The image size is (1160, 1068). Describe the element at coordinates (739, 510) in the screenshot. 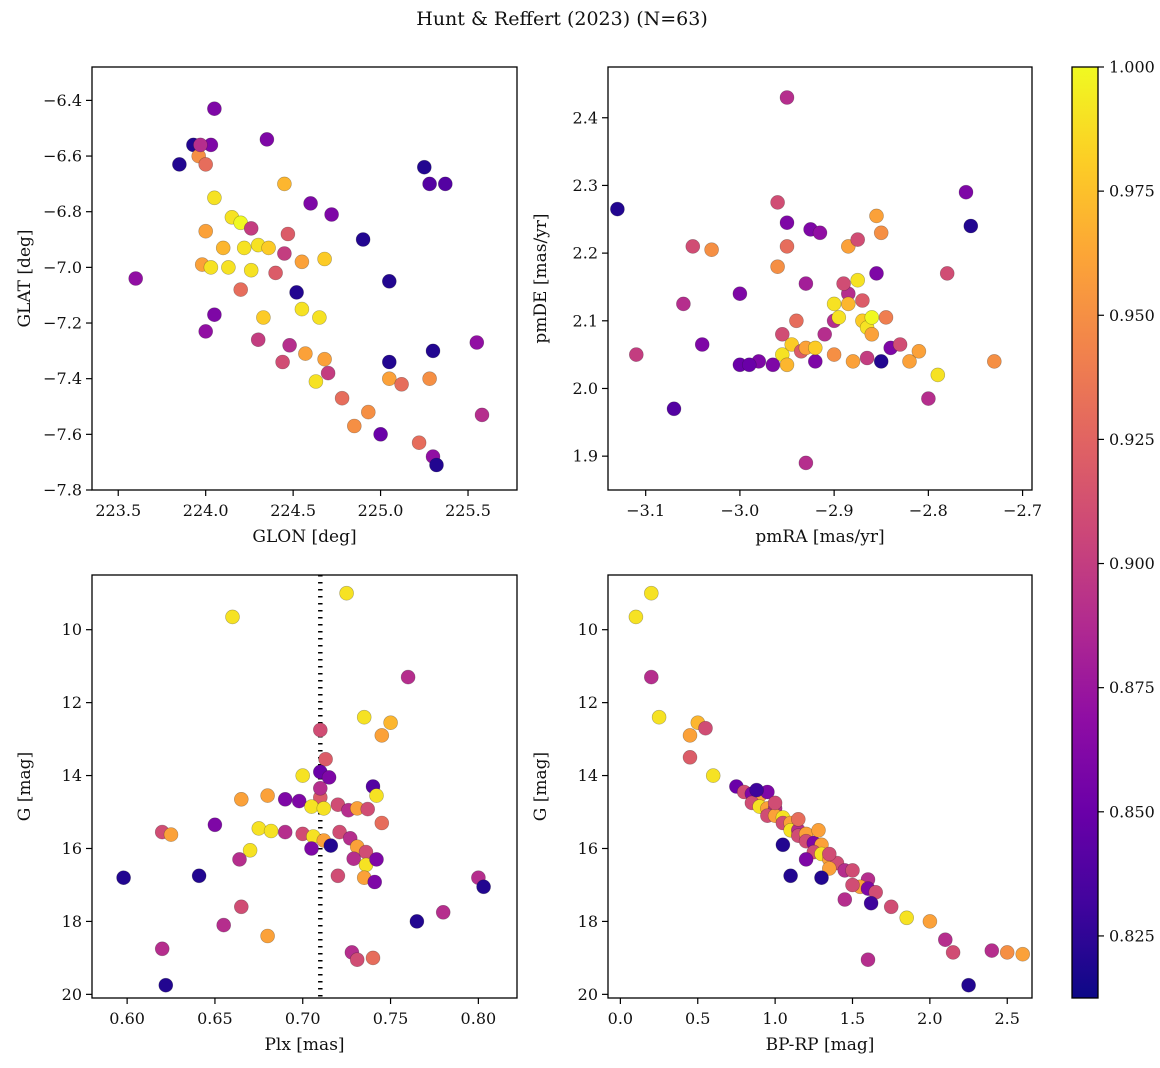

I see `x-tick-label: −3.0` at that location.